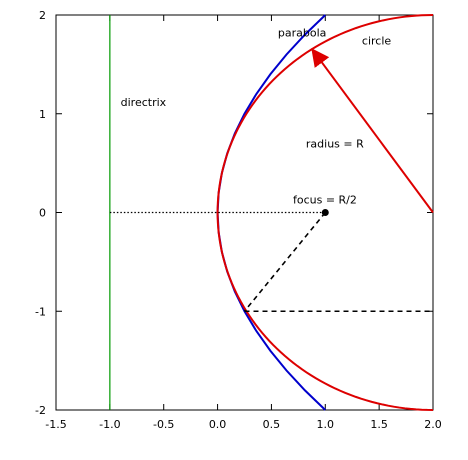  What do you see at coordinates (42, 213) in the screenshot?
I see `y-tick-label: 0` at bounding box center [42, 213].